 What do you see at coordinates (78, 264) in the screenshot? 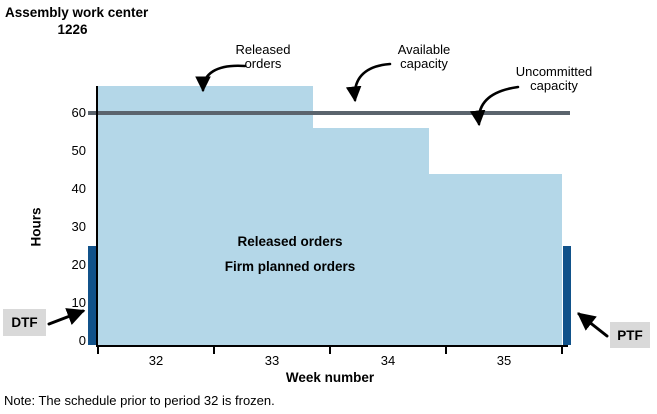
I see `y-tick-label: 20` at bounding box center [78, 264].